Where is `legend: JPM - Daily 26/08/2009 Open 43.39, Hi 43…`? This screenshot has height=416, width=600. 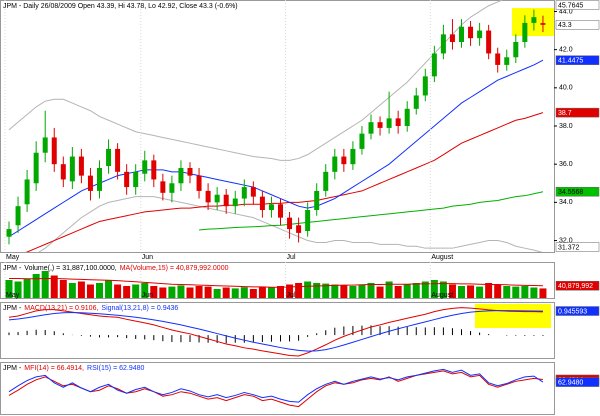 legend: JPM - Daily 26/08/2009 Open 43.39, Hi 43… is located at coordinates (120, 6).